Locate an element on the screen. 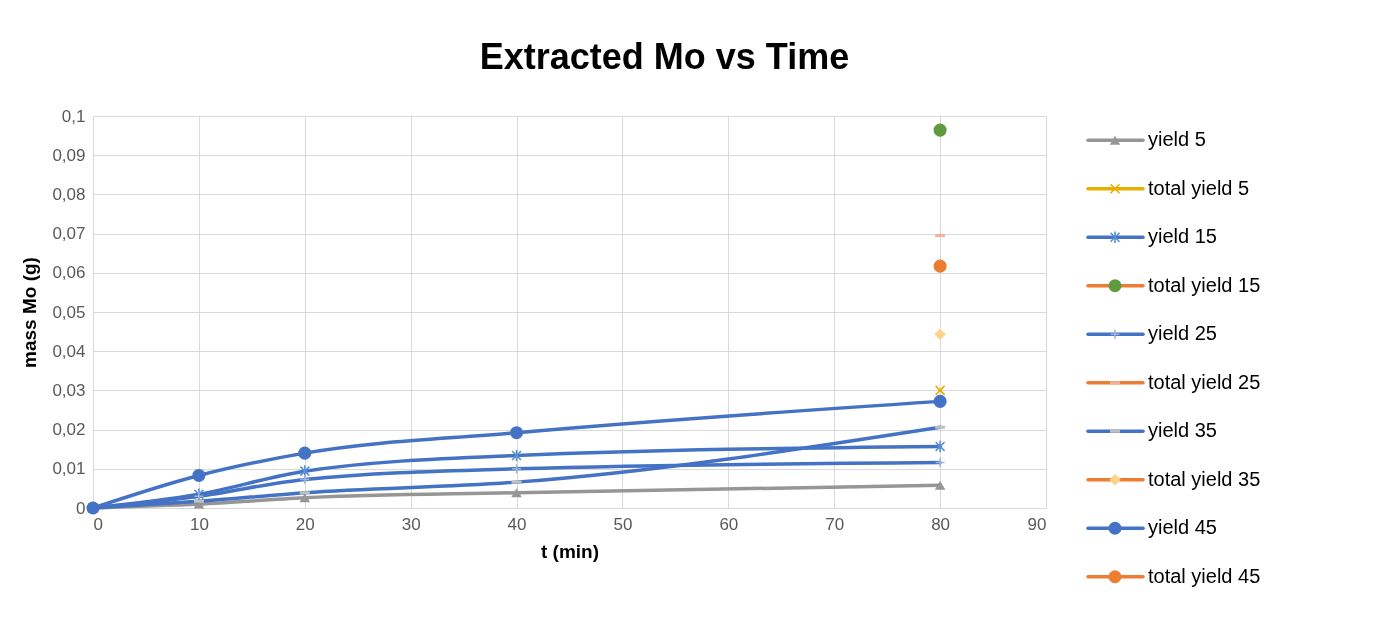 The image size is (1382, 628). legend-label: yield 5 is located at coordinates (1177, 139).